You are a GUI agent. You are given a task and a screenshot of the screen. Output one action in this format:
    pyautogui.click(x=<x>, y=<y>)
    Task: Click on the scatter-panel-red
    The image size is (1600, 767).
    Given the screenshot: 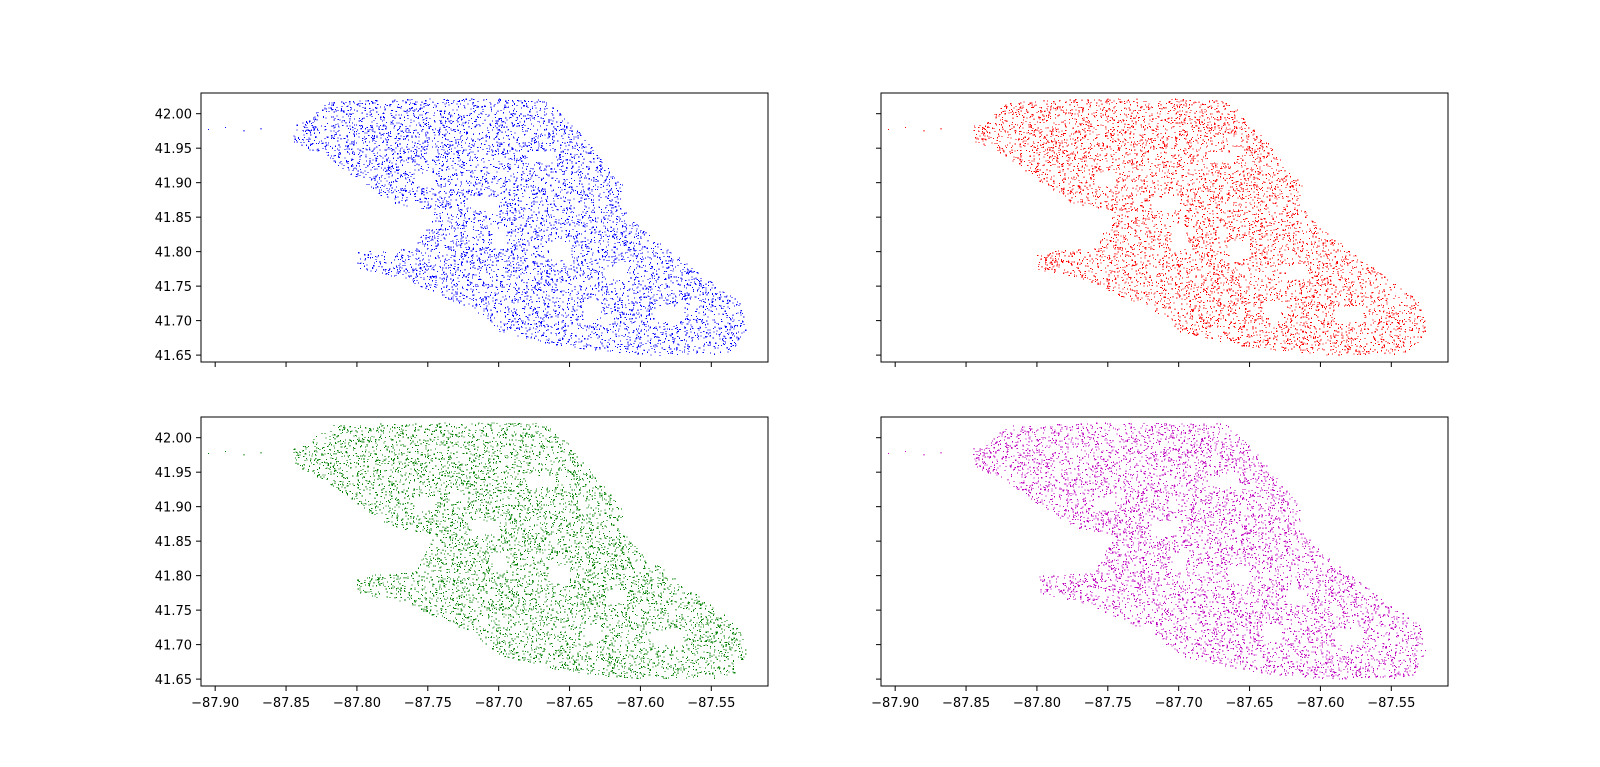 What is the action you would take?
    pyautogui.click(x=1162, y=229)
    